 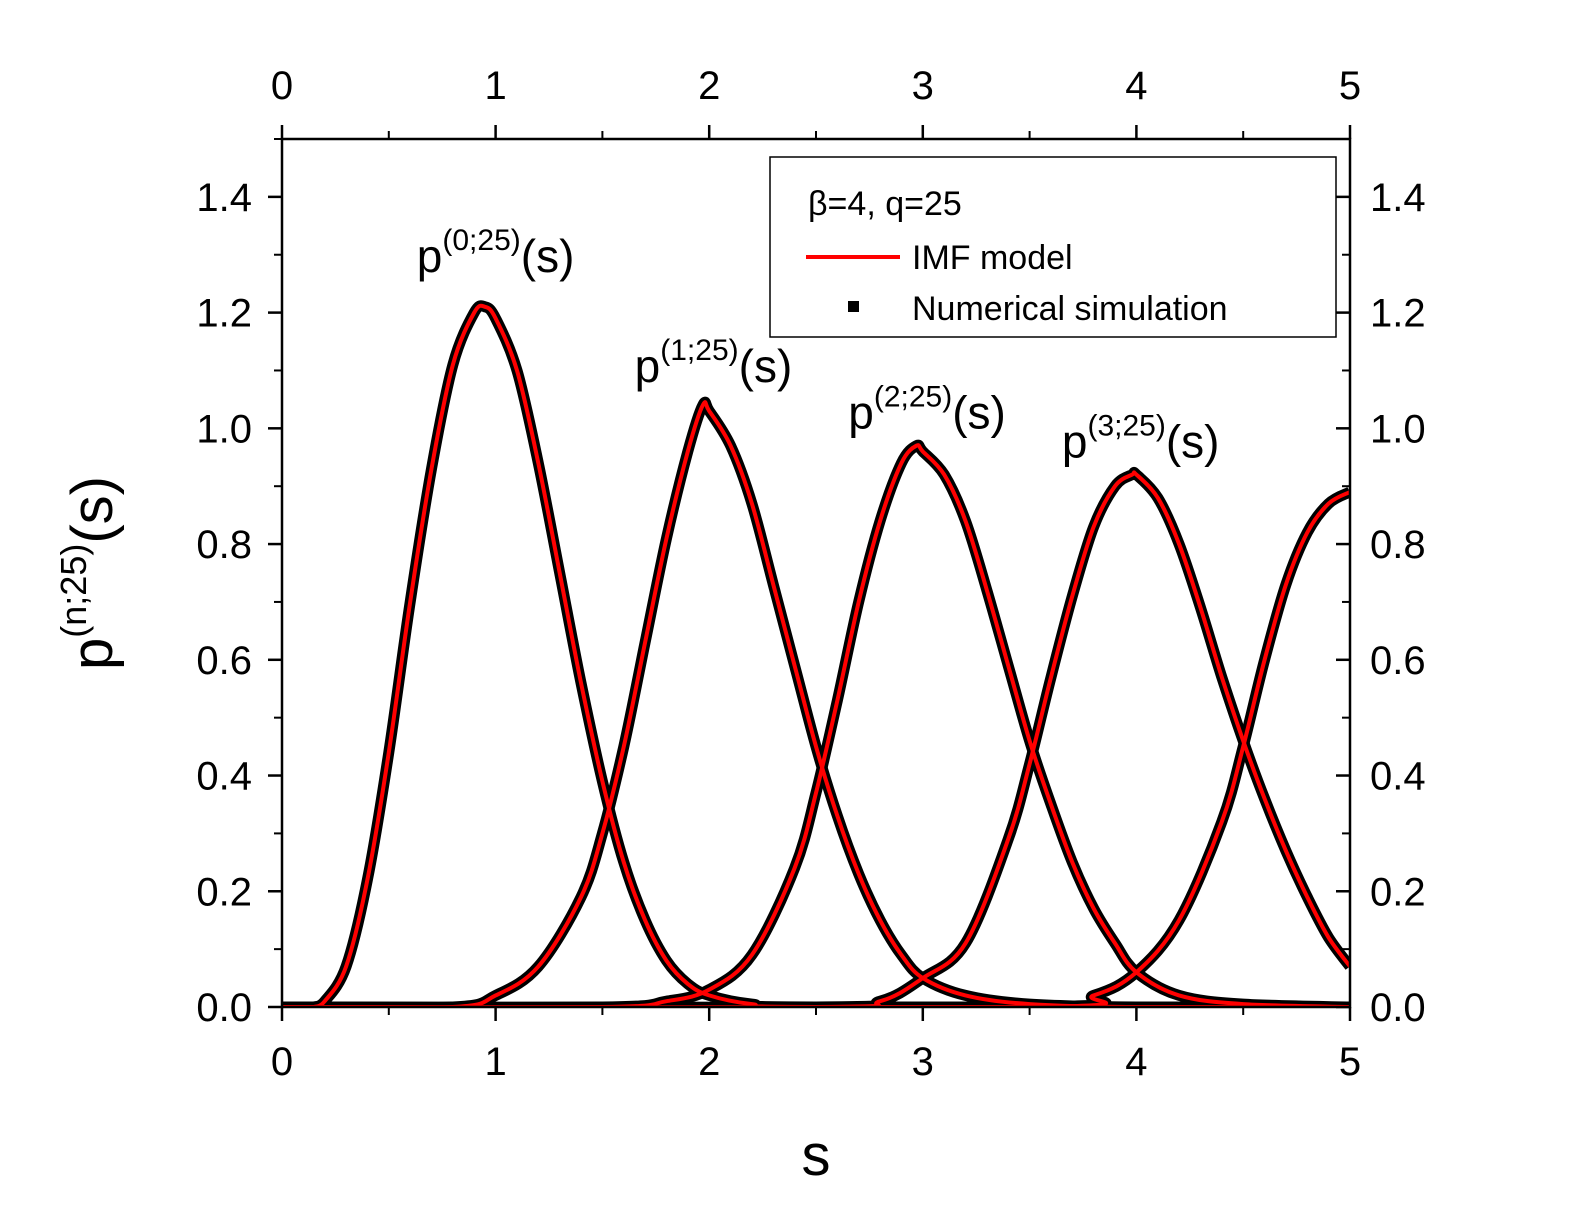 I want to click on legend-simulation-marker, so click(x=853, y=306).